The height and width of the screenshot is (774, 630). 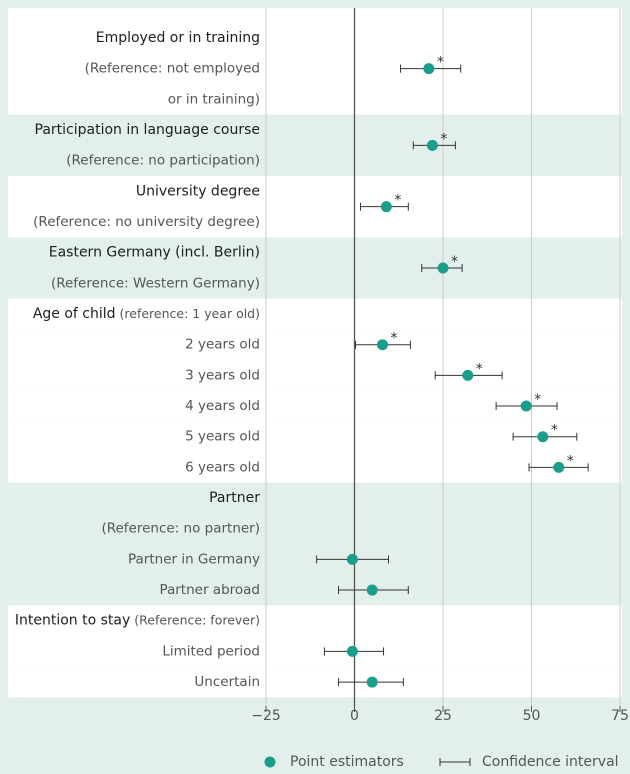 I want to click on heading-note: (Reference: forever), so click(x=197, y=619).